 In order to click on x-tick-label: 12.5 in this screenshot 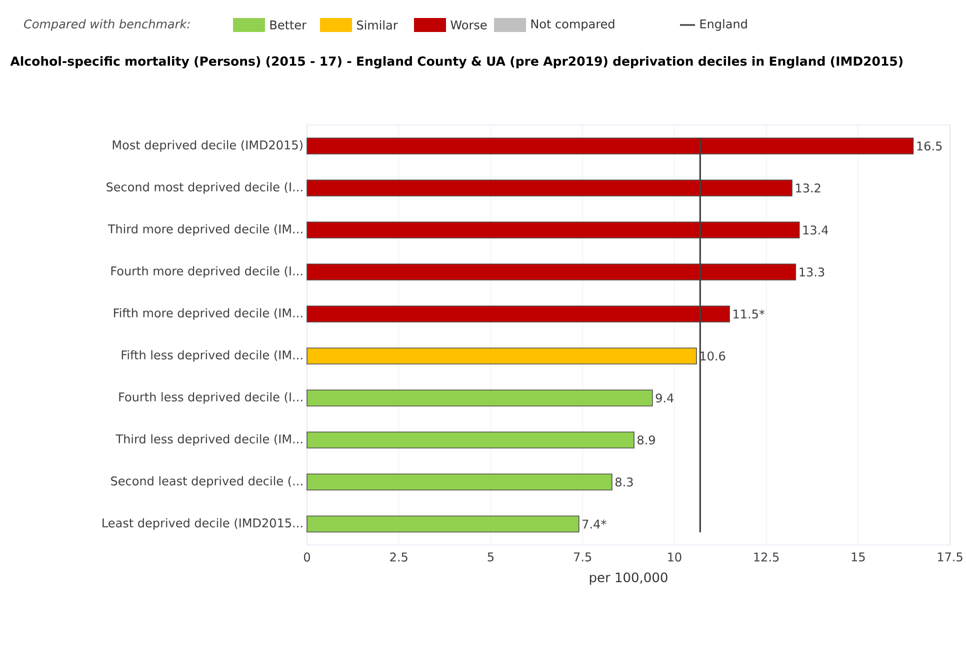, I will do `click(766, 557)`.